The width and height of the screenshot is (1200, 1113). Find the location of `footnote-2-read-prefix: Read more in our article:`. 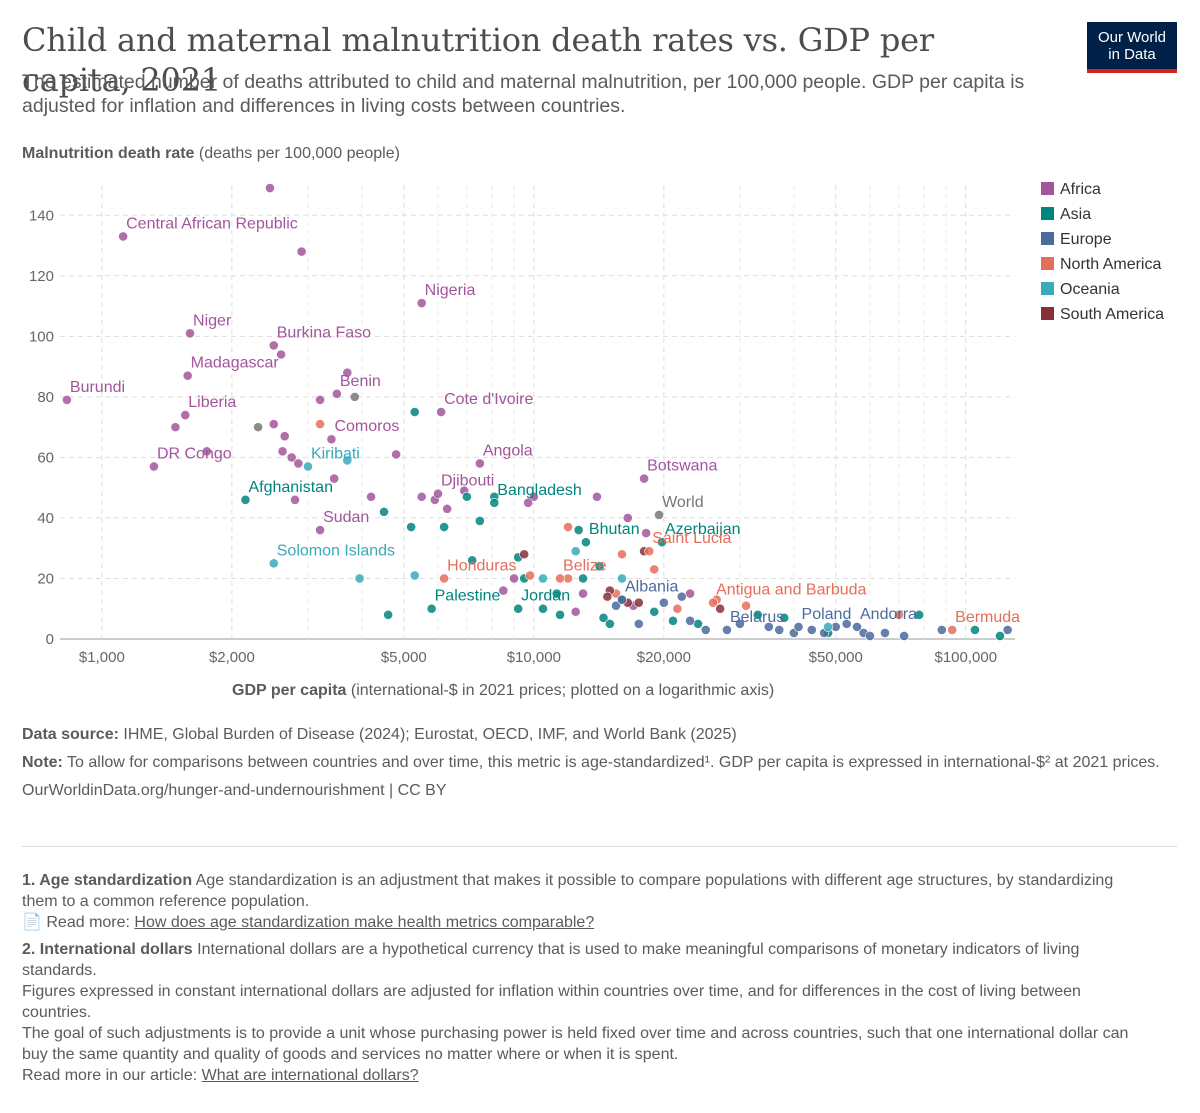

footnote-2-read-prefix: Read more in our article: is located at coordinates (112, 1075).